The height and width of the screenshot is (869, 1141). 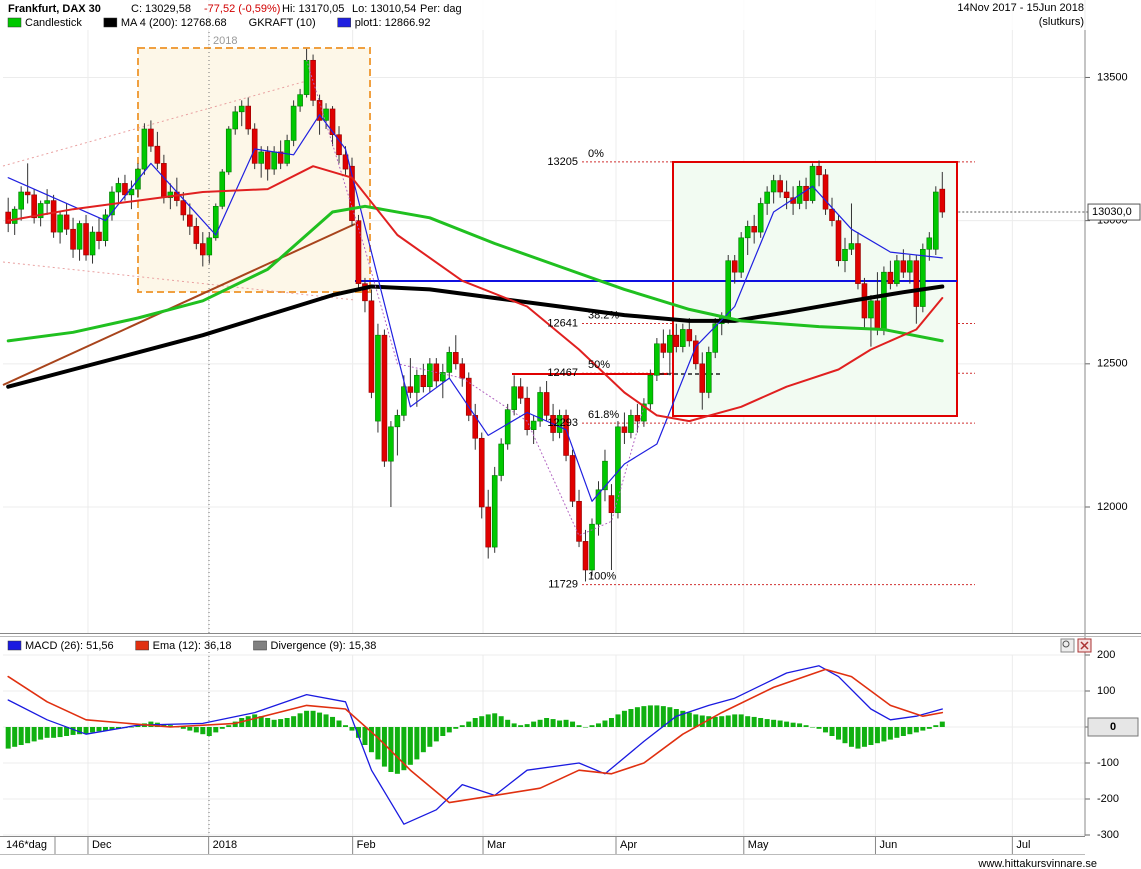 I want to click on legend-label: MACD (26): 51,56, so click(x=69, y=646).